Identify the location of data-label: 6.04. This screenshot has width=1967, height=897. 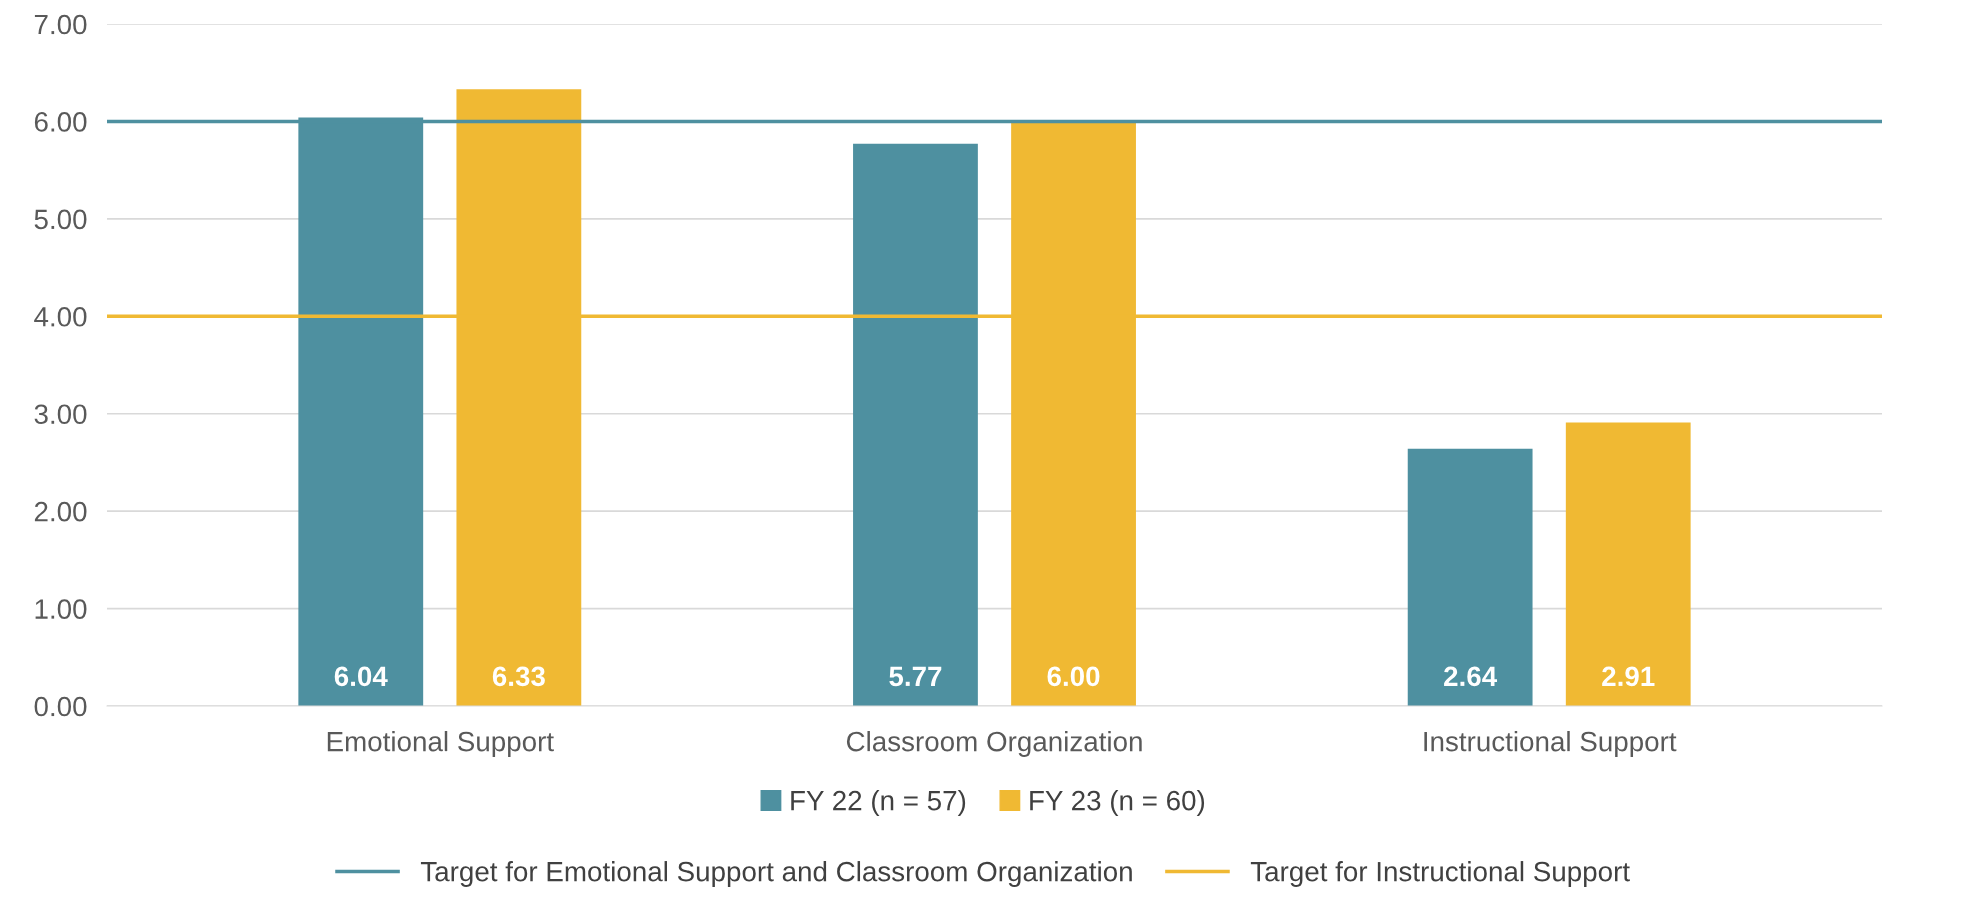
(361, 676).